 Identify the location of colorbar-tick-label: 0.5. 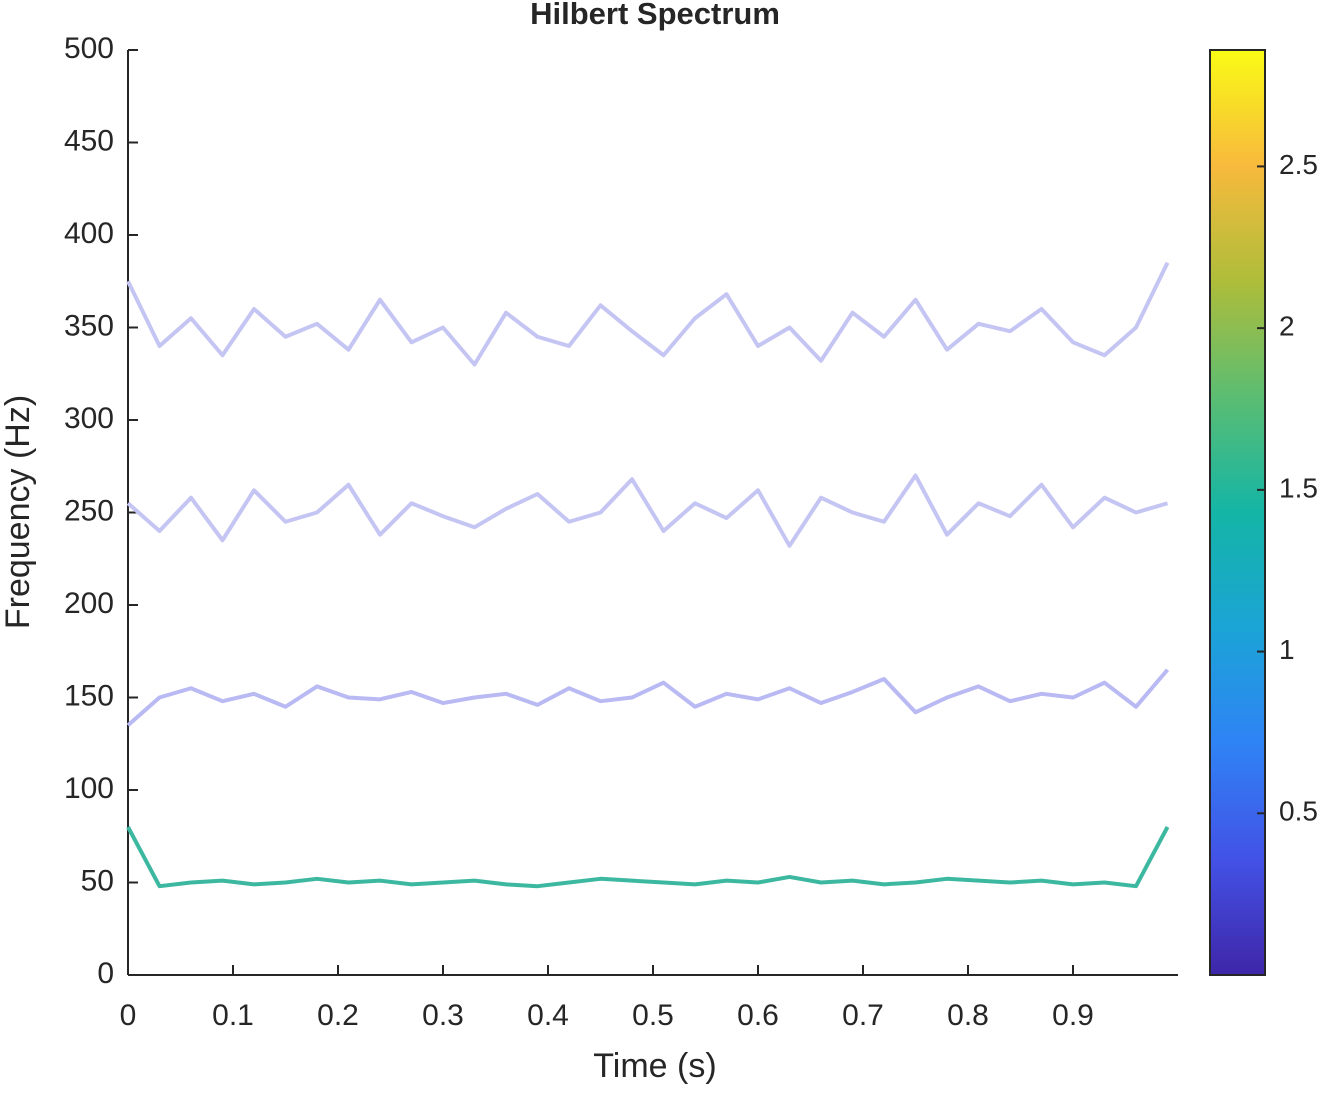
(1298, 811).